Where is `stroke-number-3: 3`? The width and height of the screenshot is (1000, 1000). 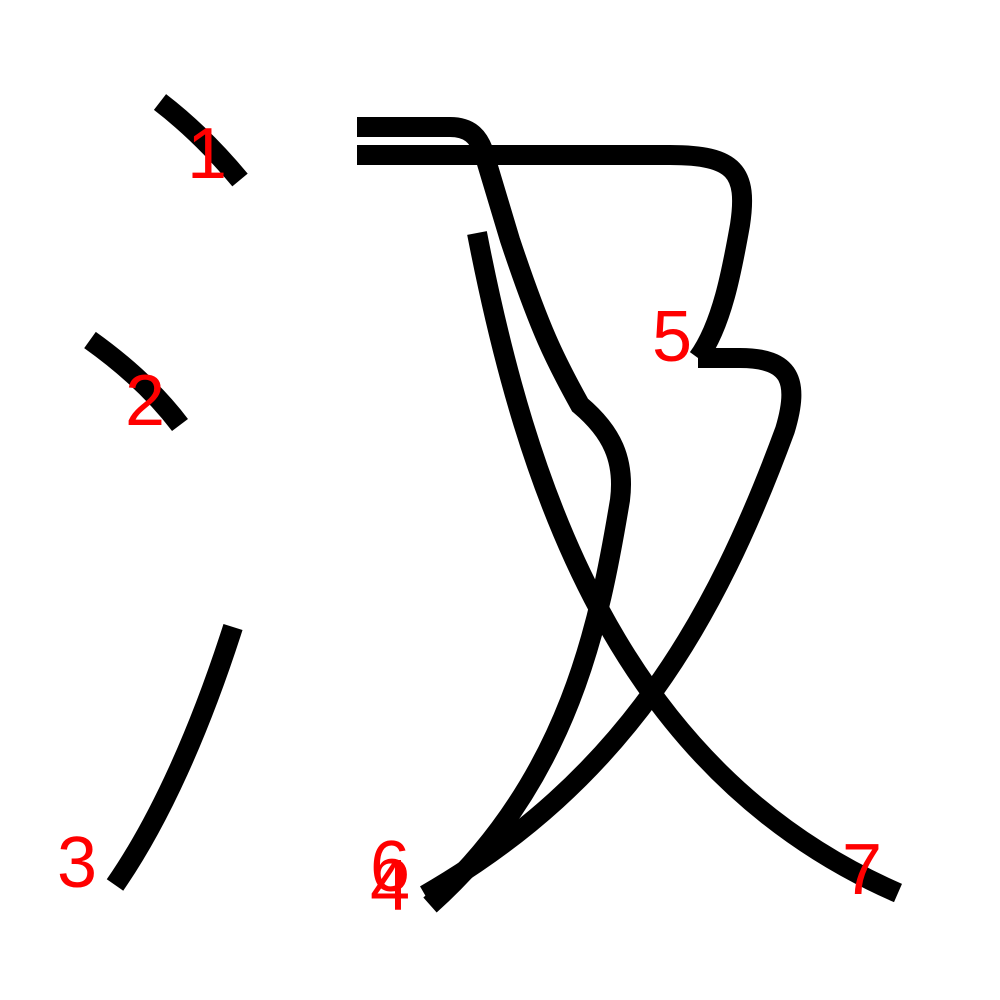
stroke-number-3: 3 is located at coordinates (77, 863).